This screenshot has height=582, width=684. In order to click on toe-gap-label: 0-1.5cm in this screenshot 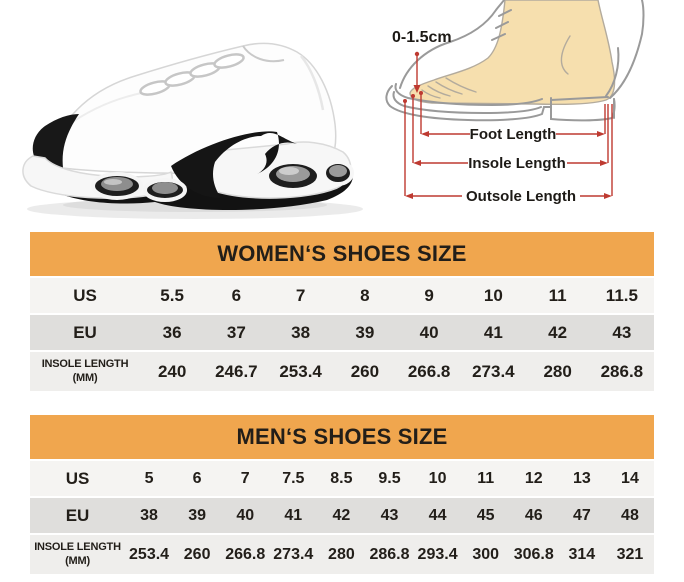, I will do `click(422, 37)`.